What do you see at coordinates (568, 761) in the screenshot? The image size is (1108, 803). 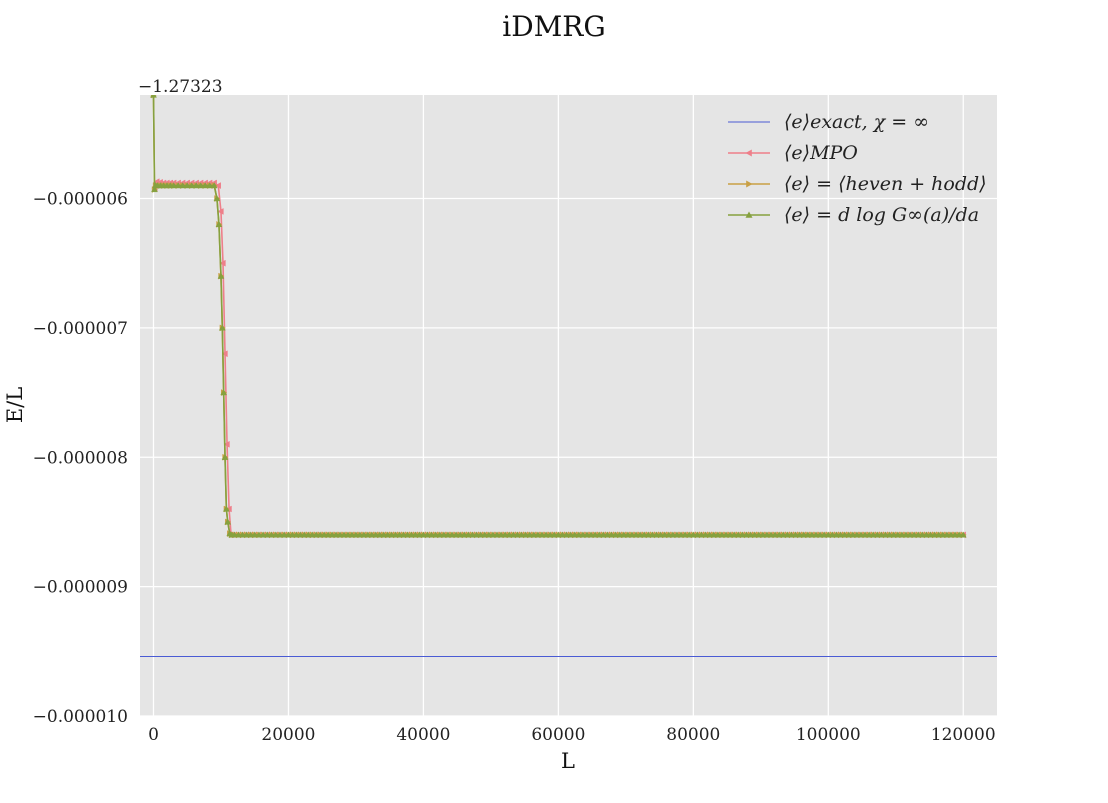 I see `x-axis-label: L` at bounding box center [568, 761].